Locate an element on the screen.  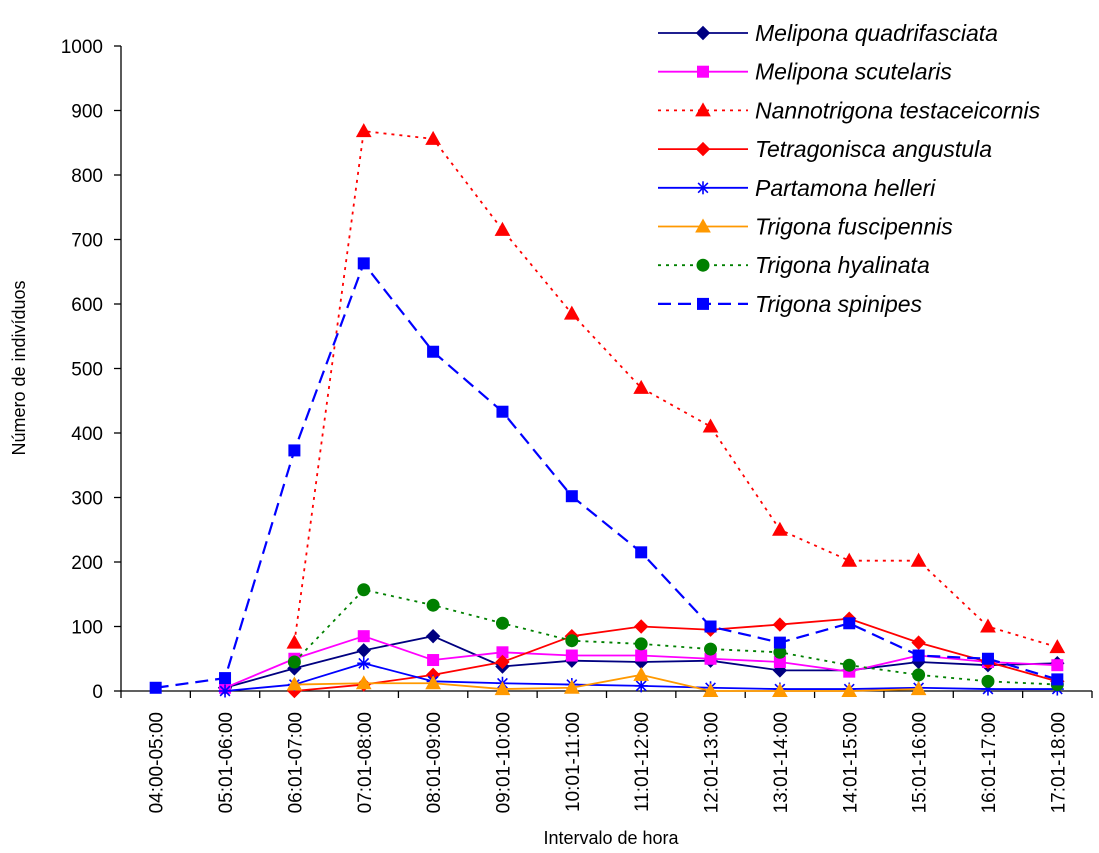
x-tick-label: 05:01-06:00 is located at coordinates (226, 762).